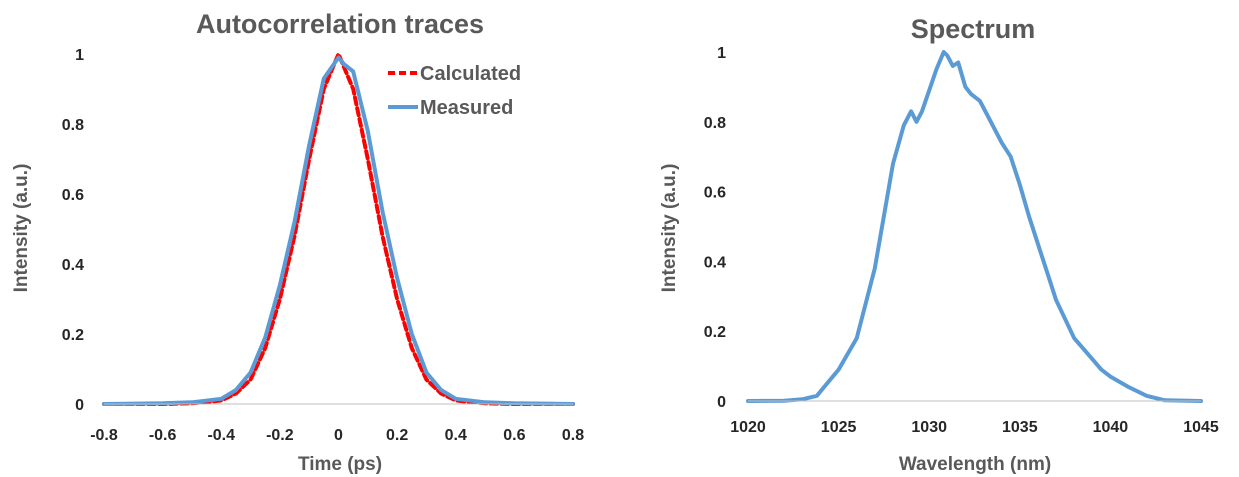  Describe the element at coordinates (104, 435) in the screenshot. I see `x-tick-label: -0.8` at that location.